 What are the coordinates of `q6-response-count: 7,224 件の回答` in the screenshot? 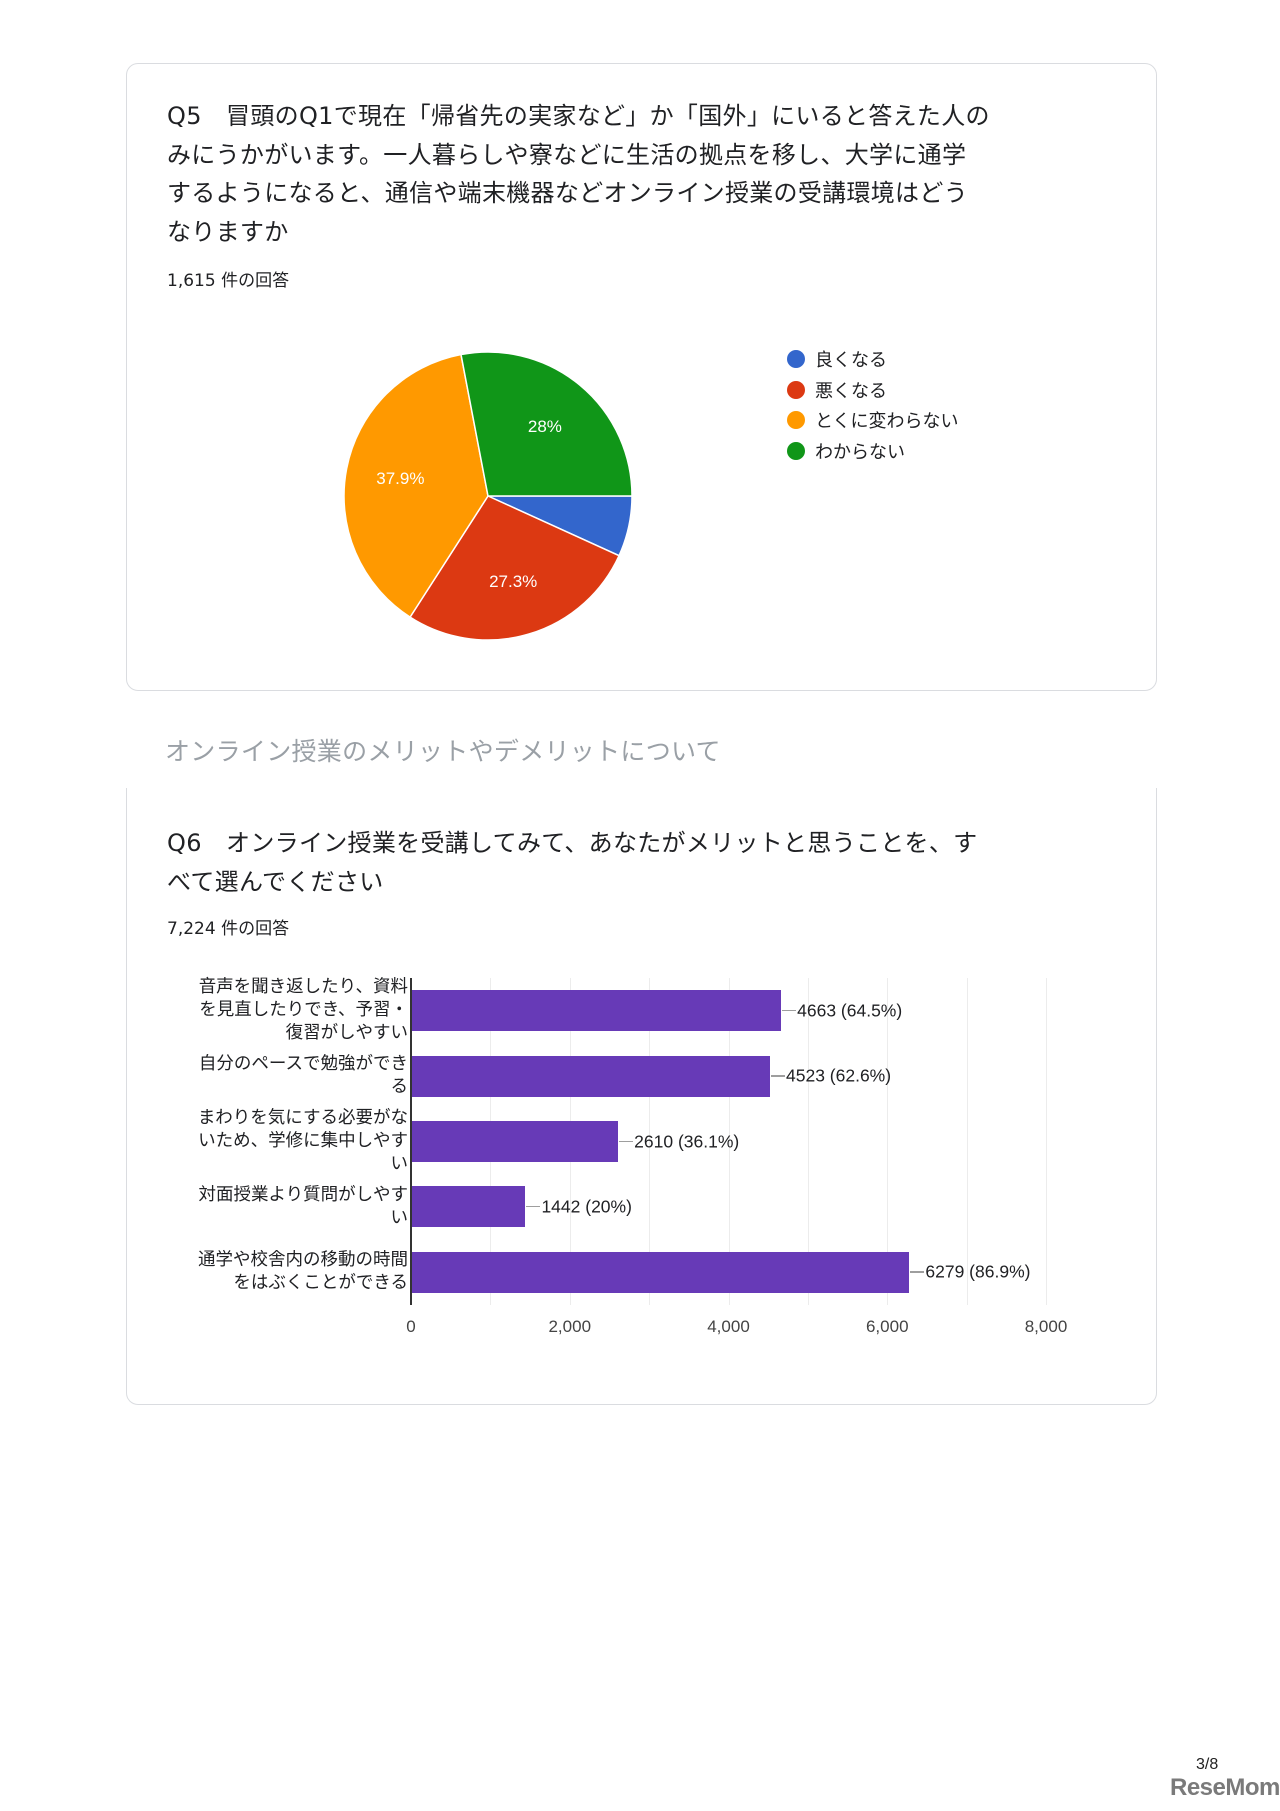 It's located at (228, 929).